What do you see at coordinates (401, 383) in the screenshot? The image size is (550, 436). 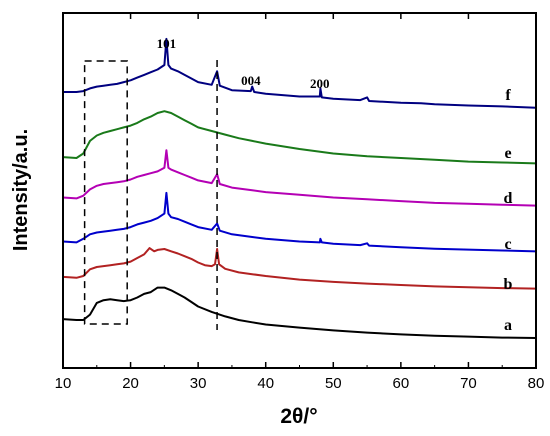 I see `x-tick-label: 60` at bounding box center [401, 383].